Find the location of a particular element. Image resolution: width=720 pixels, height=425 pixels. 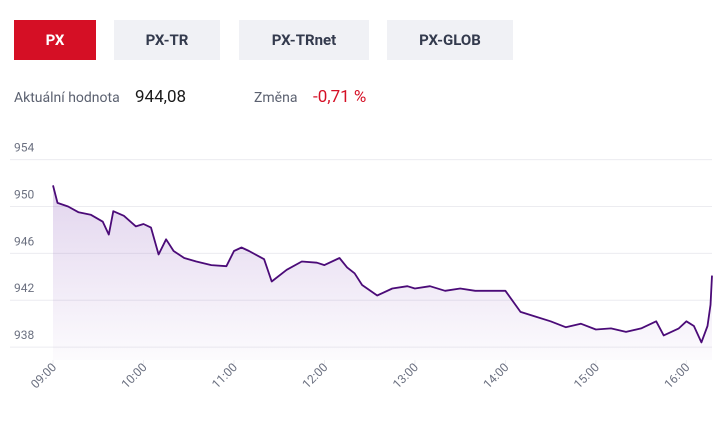

y-tick-label: 938 is located at coordinates (24, 335).